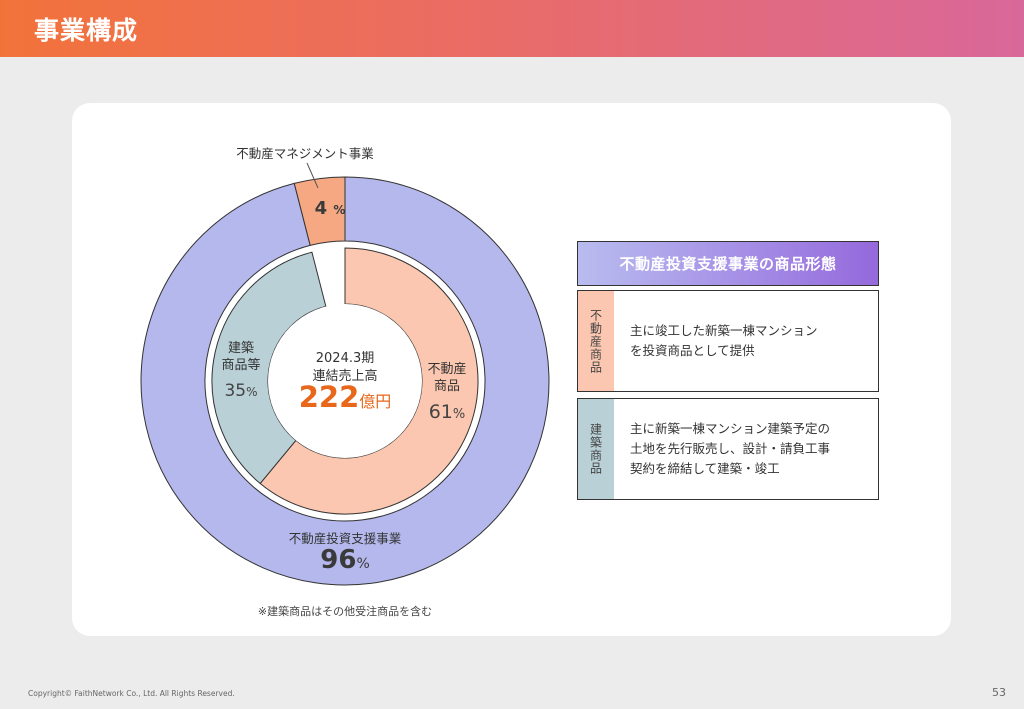 The height and width of the screenshot is (709, 1024). Describe the element at coordinates (338, 560) in the screenshot. I see `outer-value-investment-number: 96` at that location.